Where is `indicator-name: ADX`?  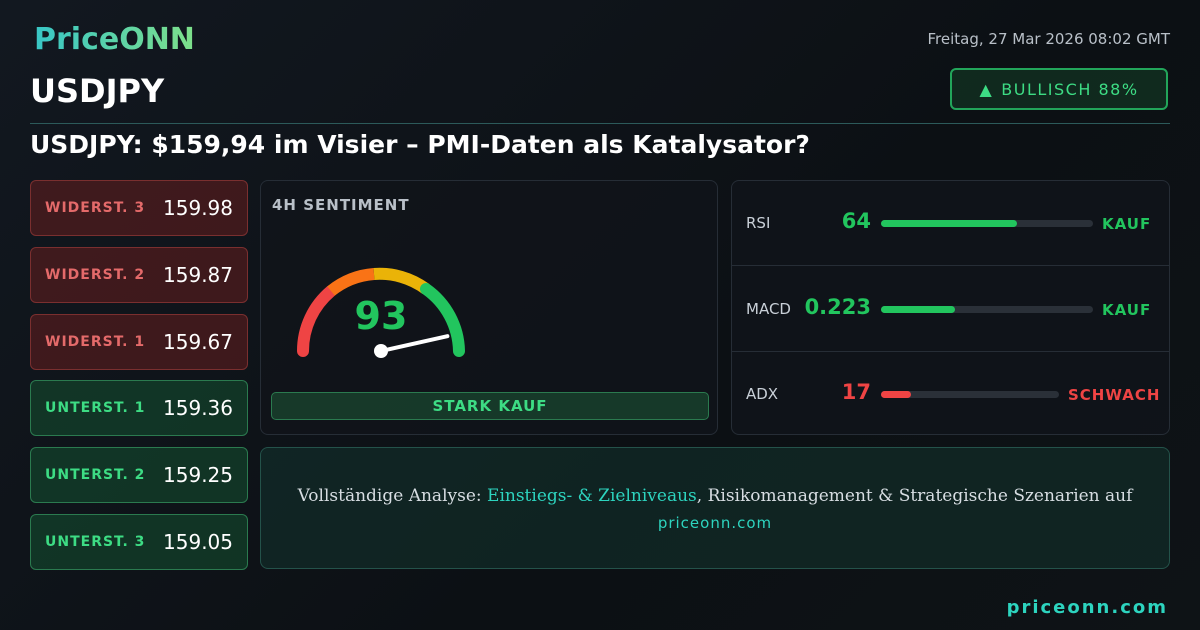 indicator-name: ADX is located at coordinates (762, 394).